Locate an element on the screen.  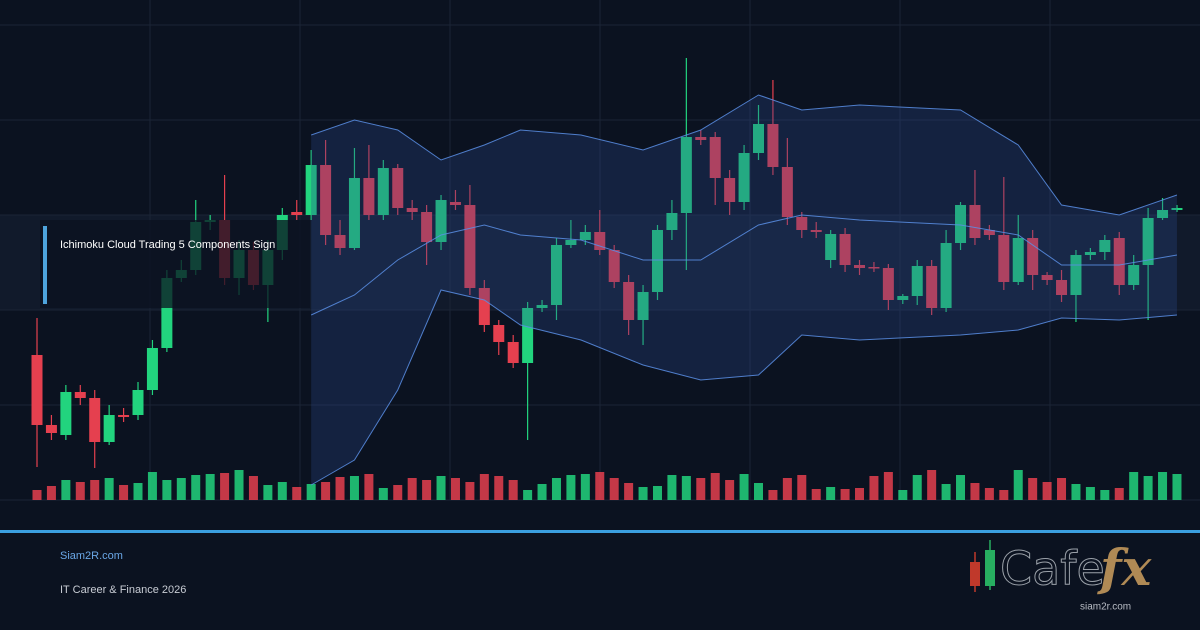
tagline: IT Career & Finance 2026 is located at coordinates (123, 590).